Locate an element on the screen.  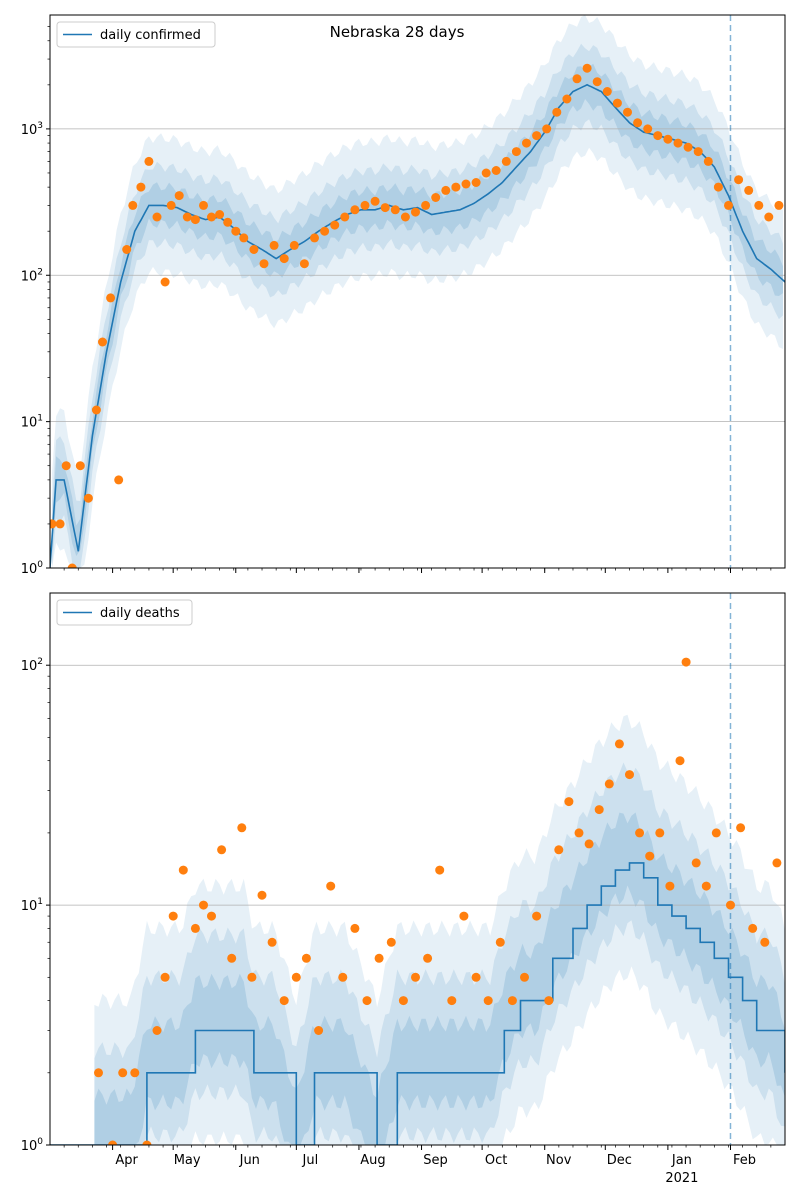
confirmed-legend-box is located at coordinates (136, 34).